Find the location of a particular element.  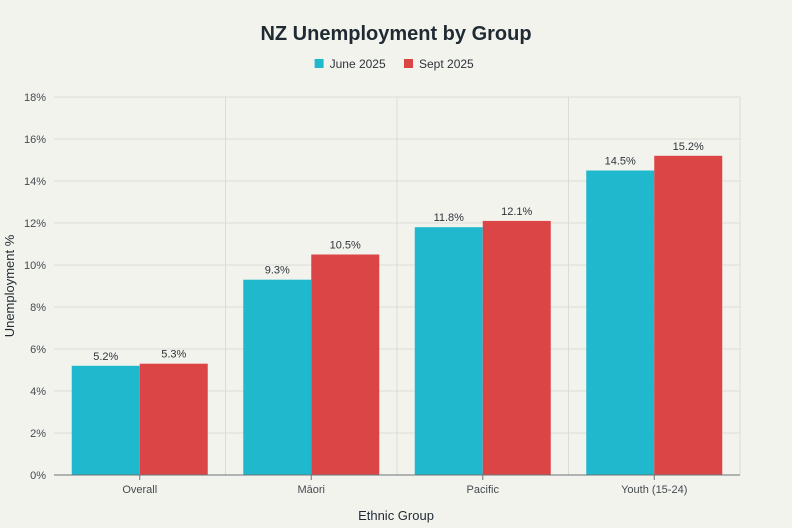

legend-label: Sept 2025 is located at coordinates (446, 64).